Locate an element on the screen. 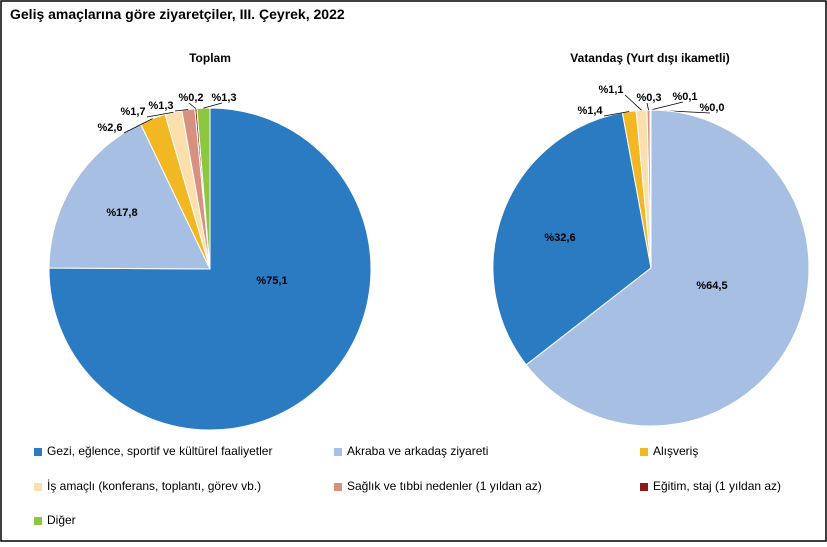  data-label: %0,1 is located at coordinates (684, 97).